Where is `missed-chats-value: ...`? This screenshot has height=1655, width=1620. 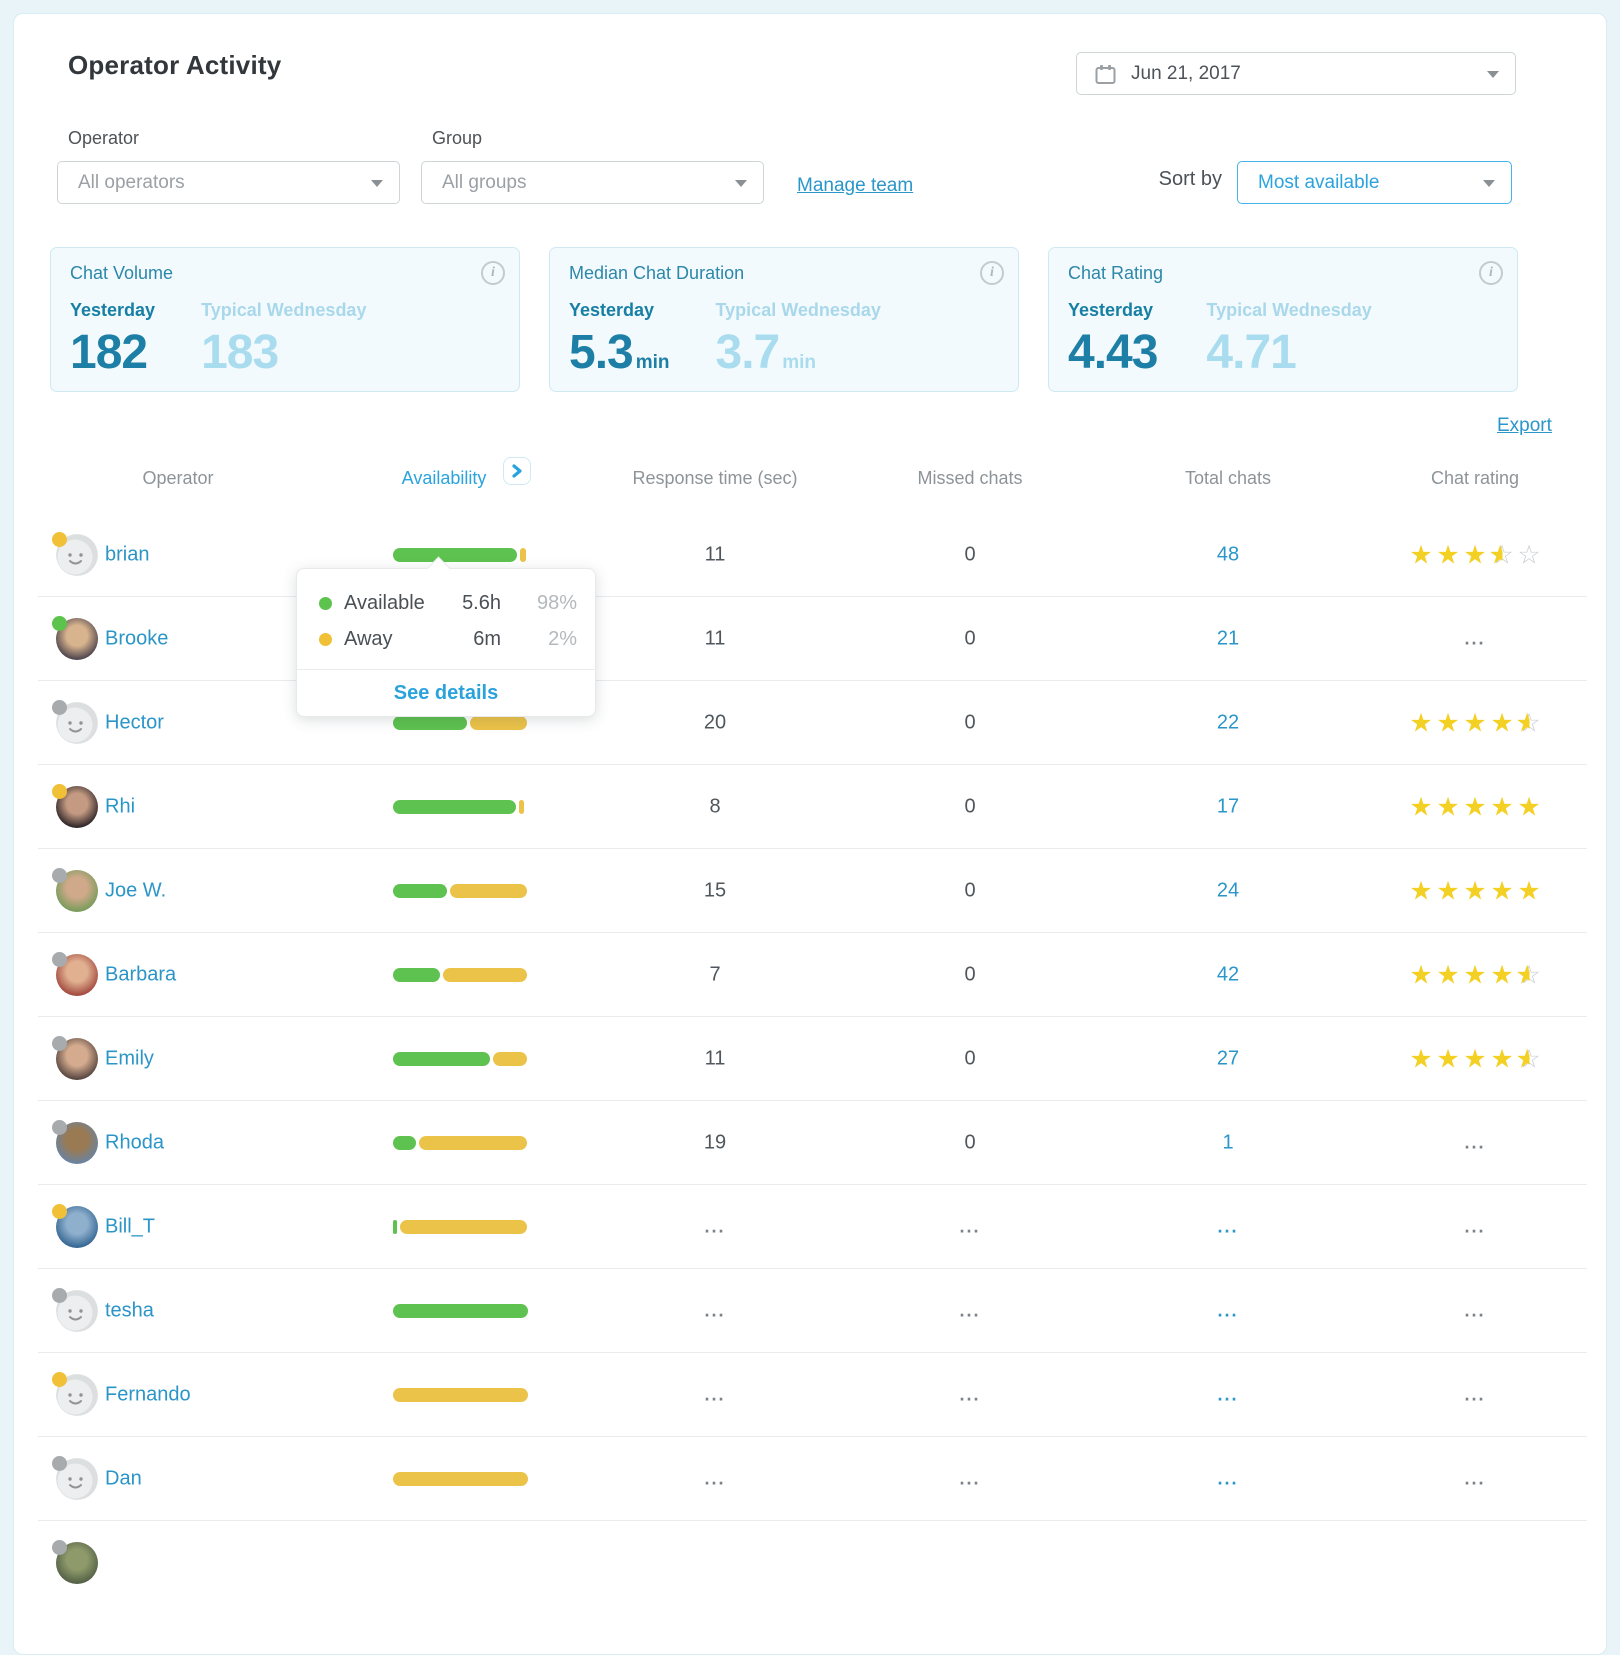 missed-chats-value: ... is located at coordinates (970, 1478).